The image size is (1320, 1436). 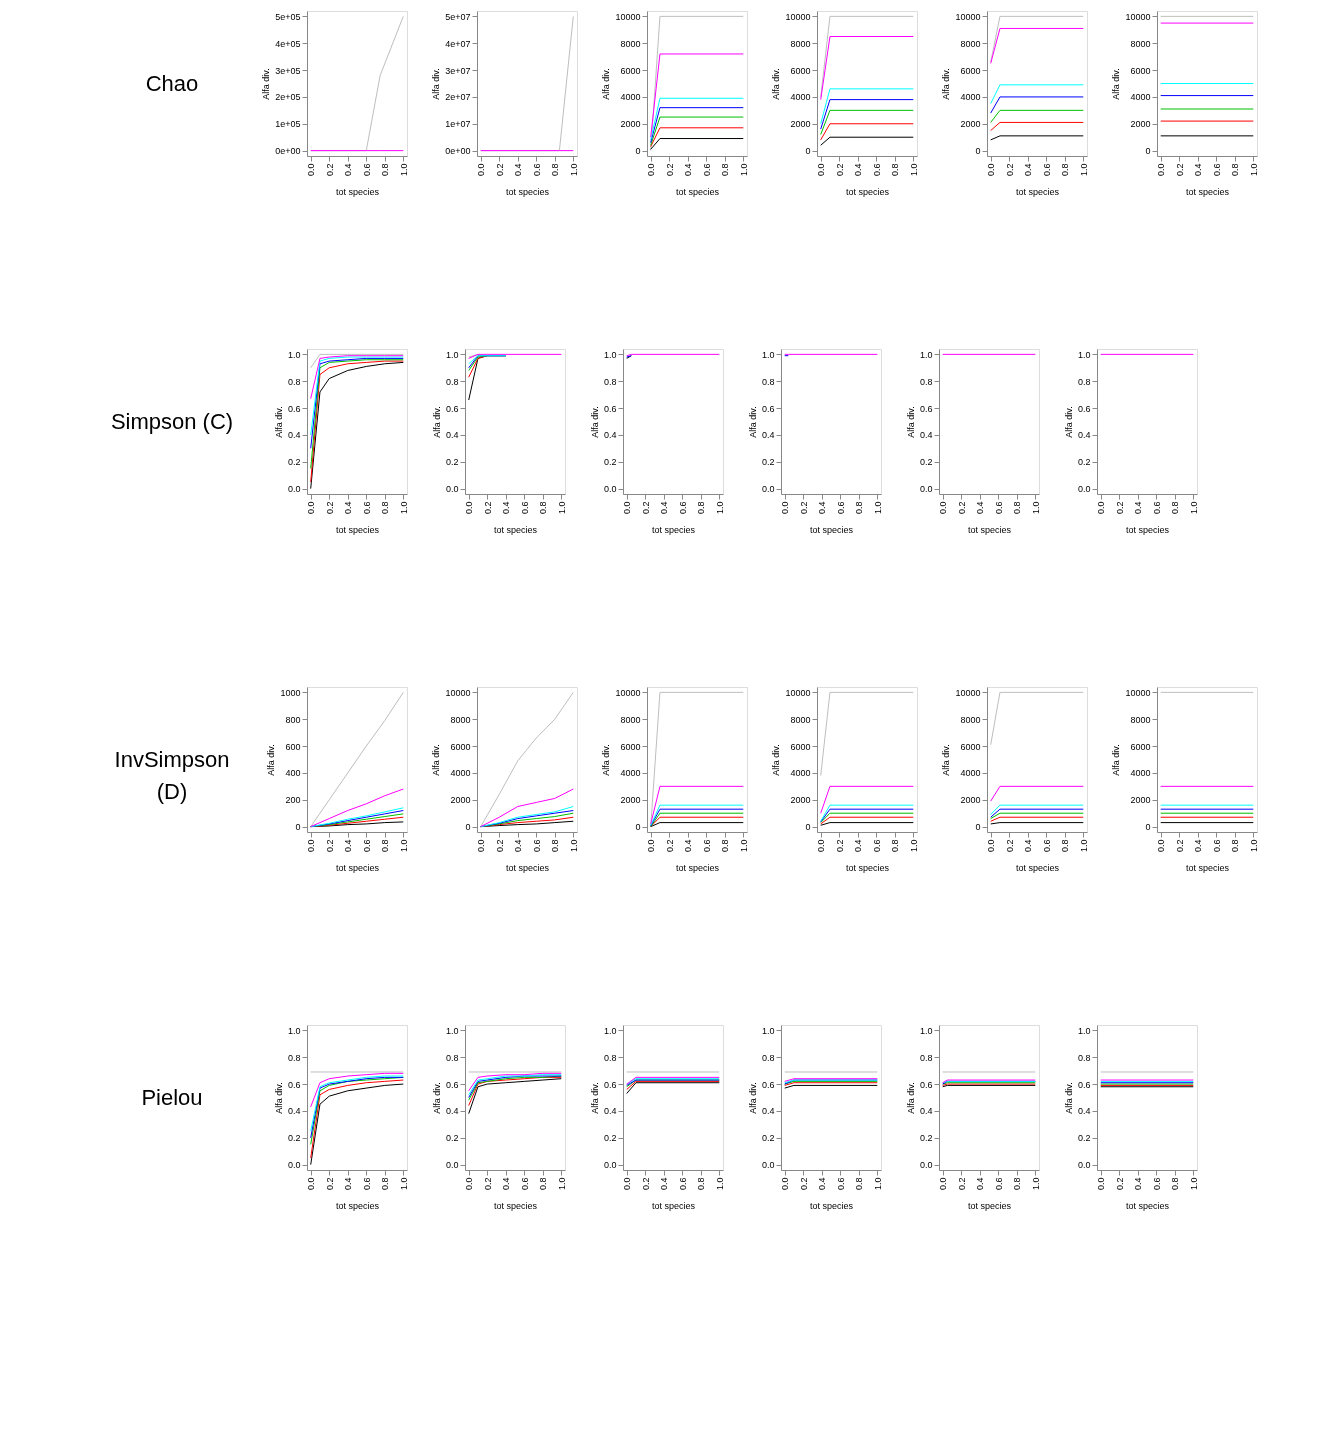 I want to click on y-tick-label: 4000, so click(x=970, y=773).